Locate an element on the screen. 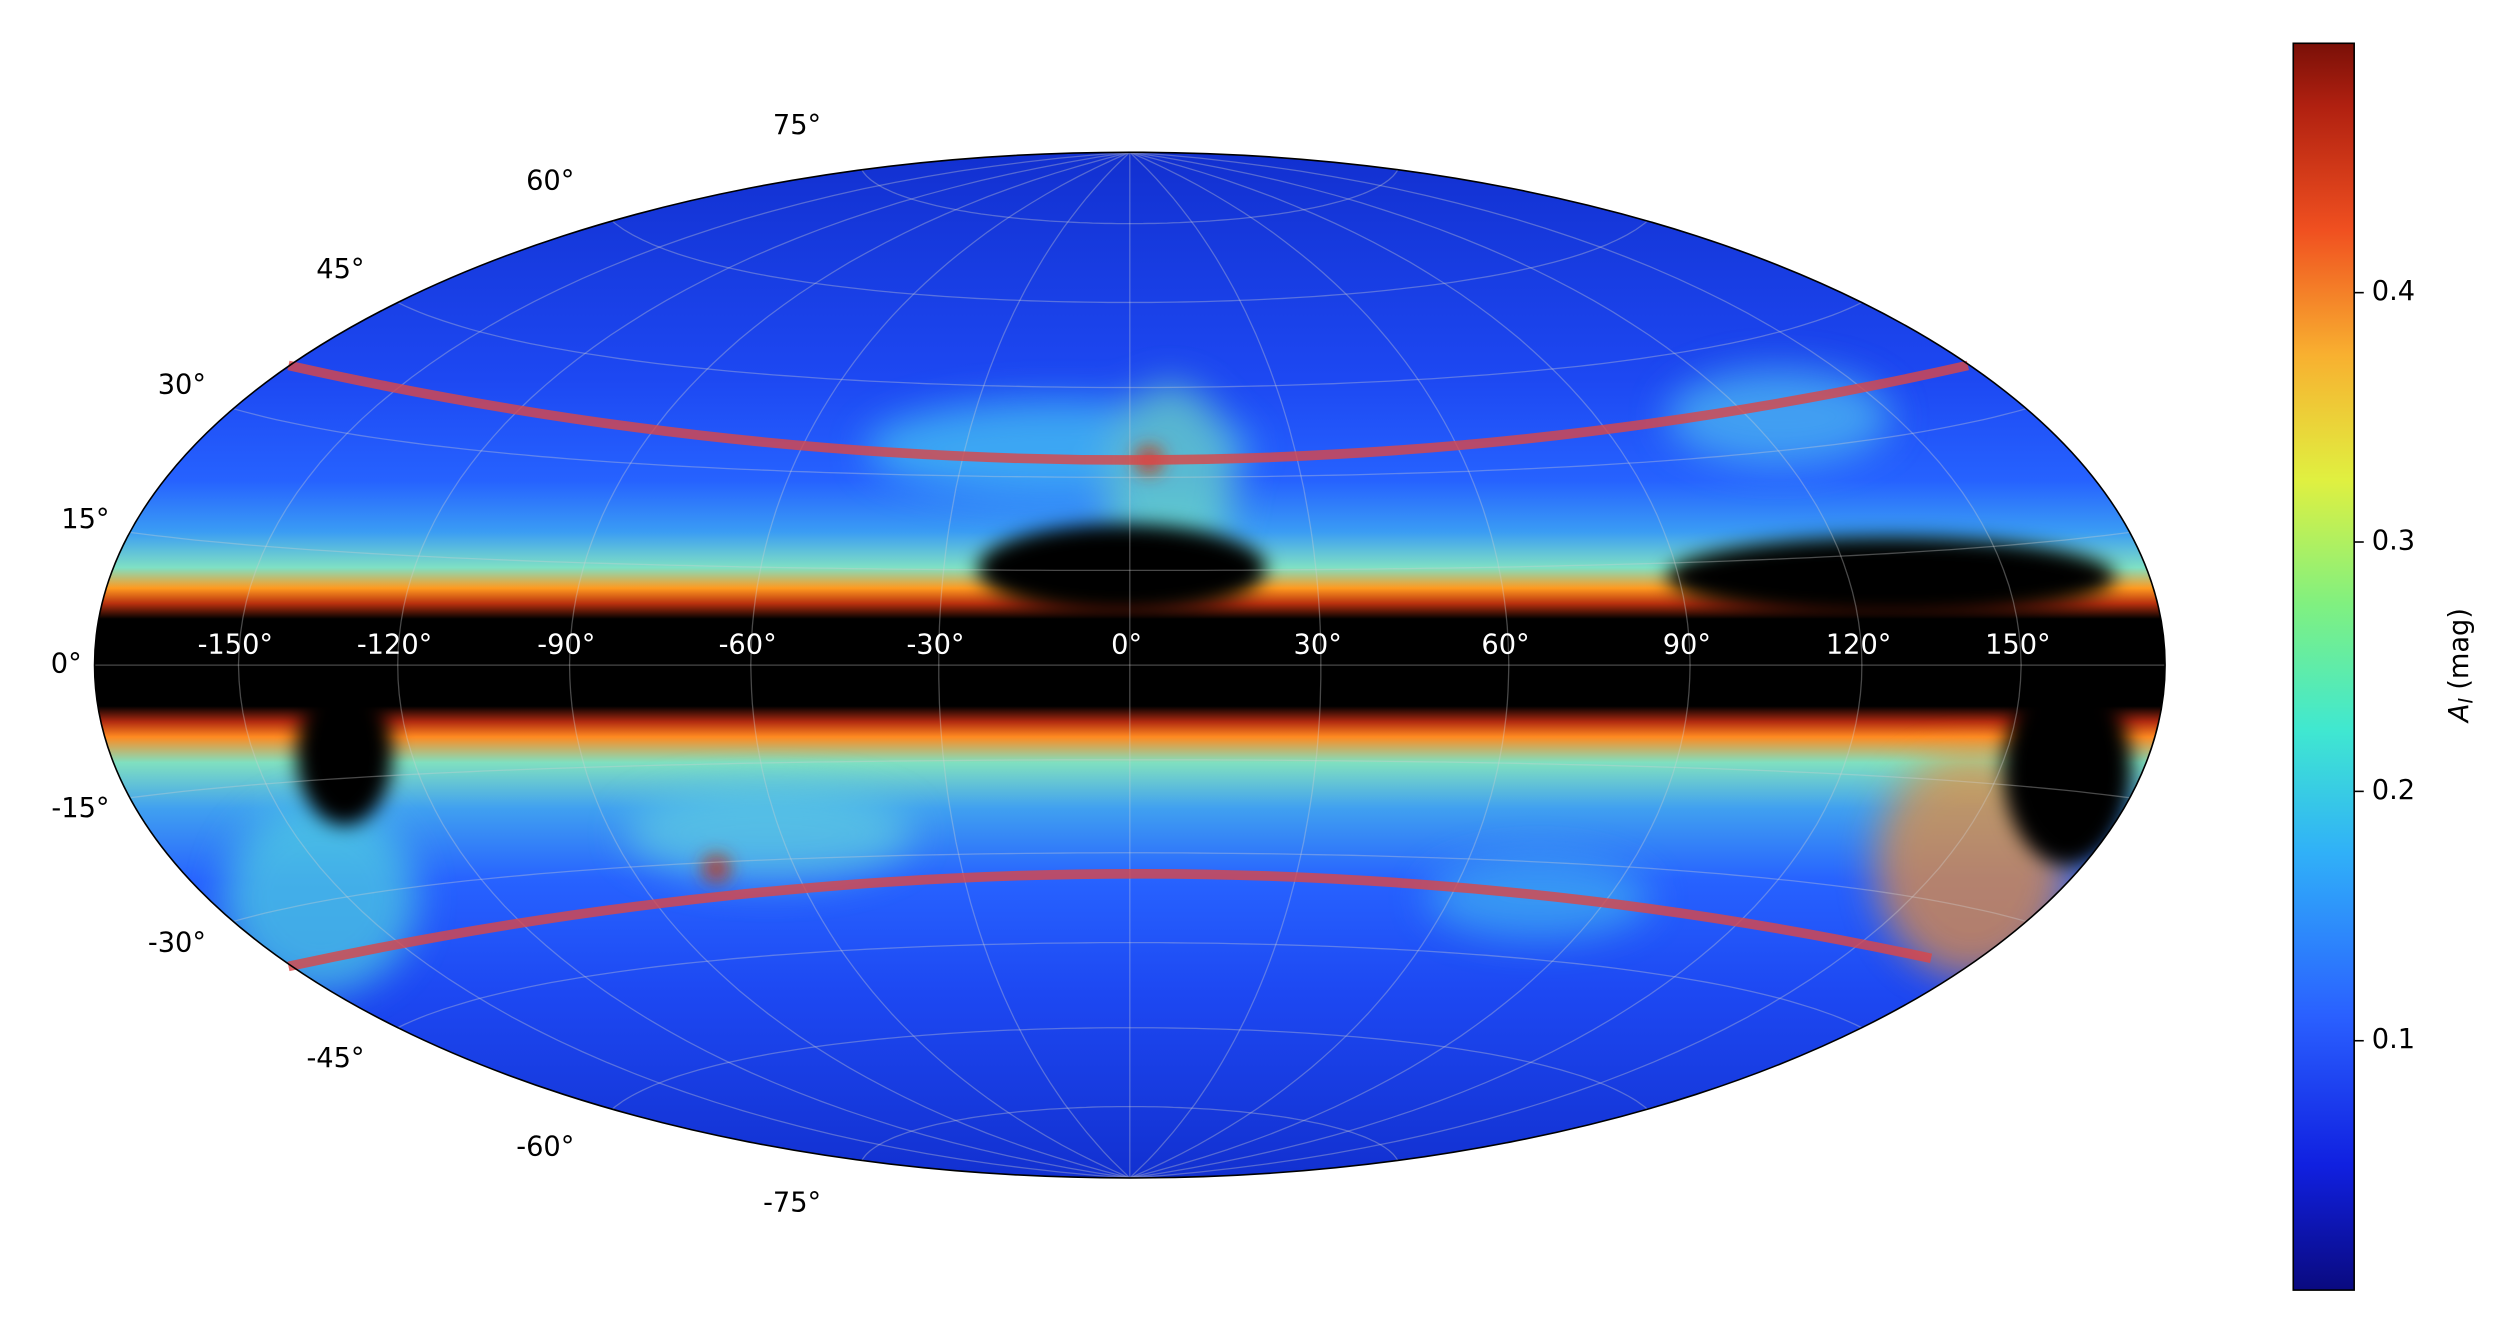 Image resolution: width=2500 pixels, height=1318 pixels. colorbar-label-unit: (mag) is located at coordinates (2458, 649).